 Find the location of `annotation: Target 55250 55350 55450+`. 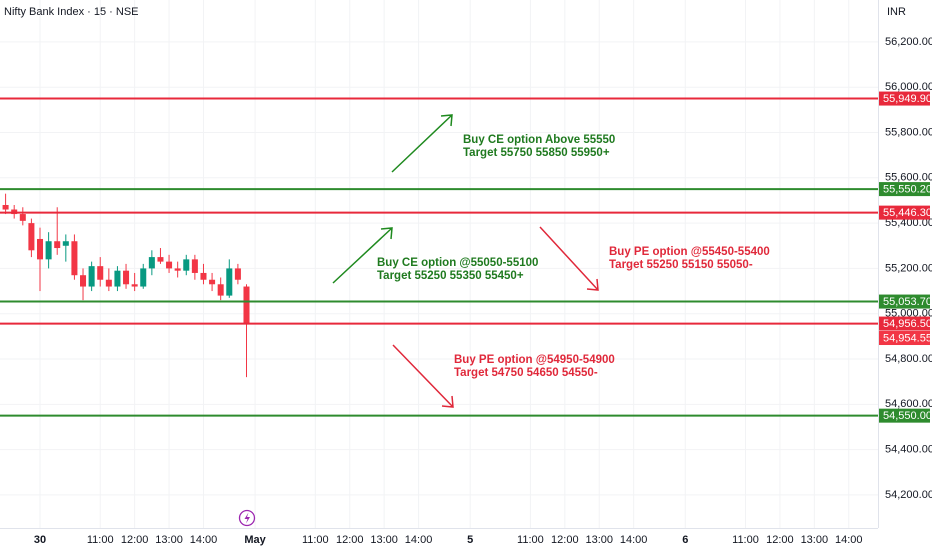

annotation: Target 55250 55350 55450+ is located at coordinates (450, 276).